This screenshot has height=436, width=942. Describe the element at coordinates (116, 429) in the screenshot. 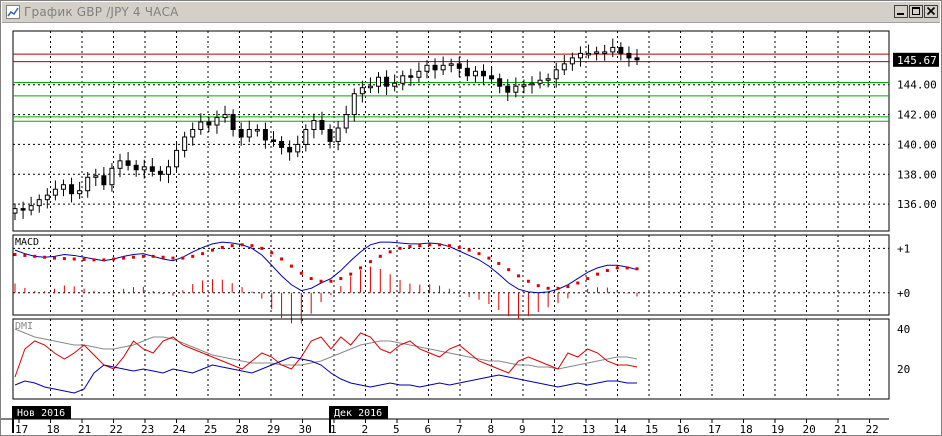

I see `x-tick-label: 22` at that location.